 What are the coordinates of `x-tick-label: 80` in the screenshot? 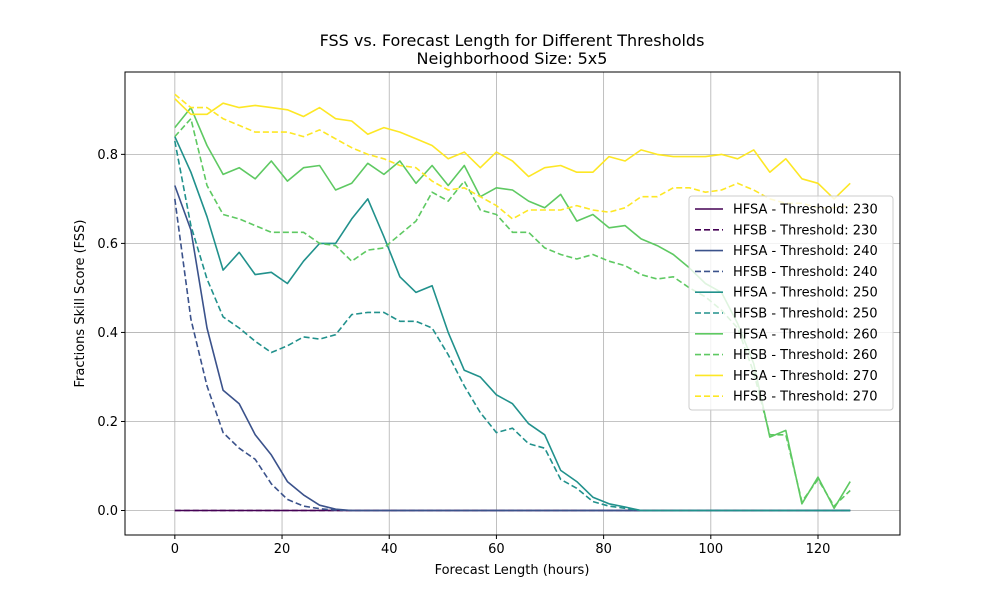 It's located at (603, 549).